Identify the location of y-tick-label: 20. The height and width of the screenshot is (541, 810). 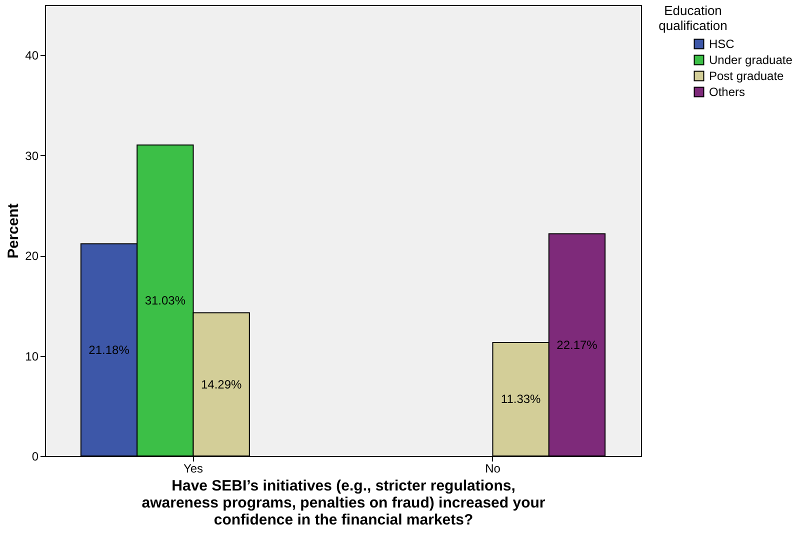
(32, 256).